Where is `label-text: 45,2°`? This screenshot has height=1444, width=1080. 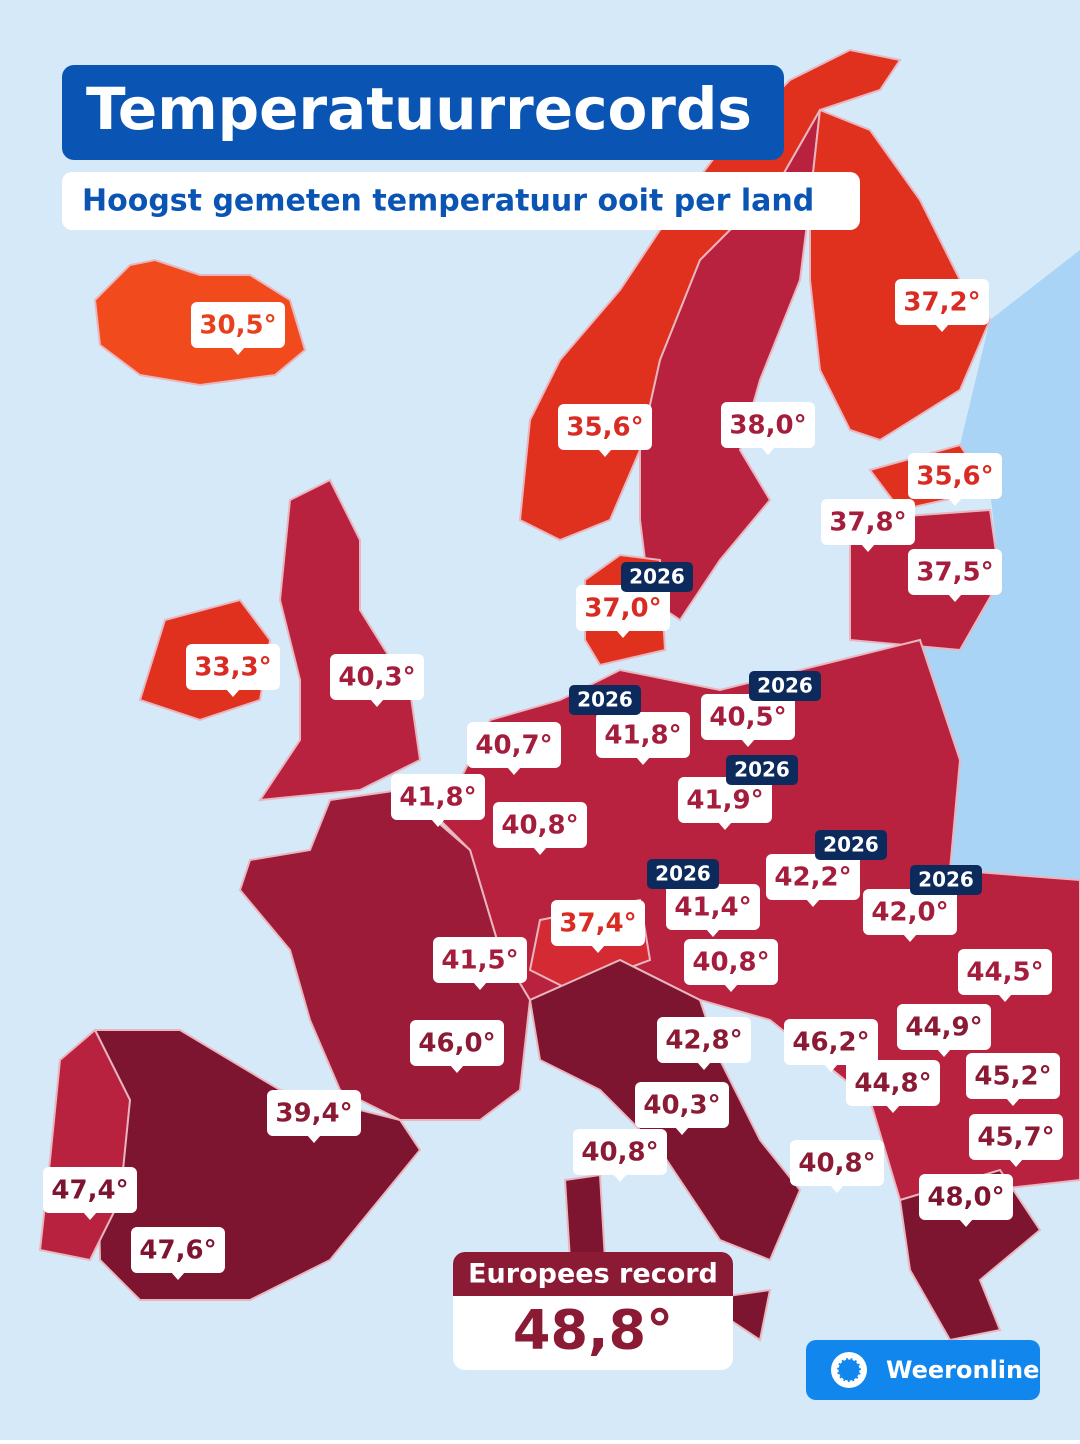
label-text: 45,2° is located at coordinates (1012, 1077).